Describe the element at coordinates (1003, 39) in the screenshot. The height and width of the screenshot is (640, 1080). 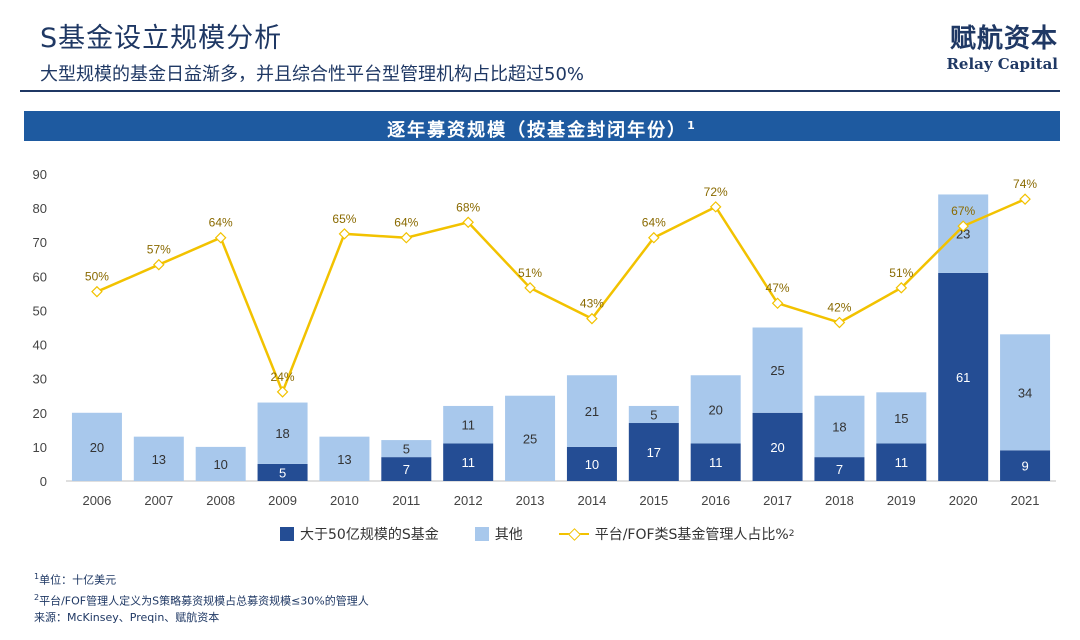
I see `brand-name-cn: 赋航资本` at that location.